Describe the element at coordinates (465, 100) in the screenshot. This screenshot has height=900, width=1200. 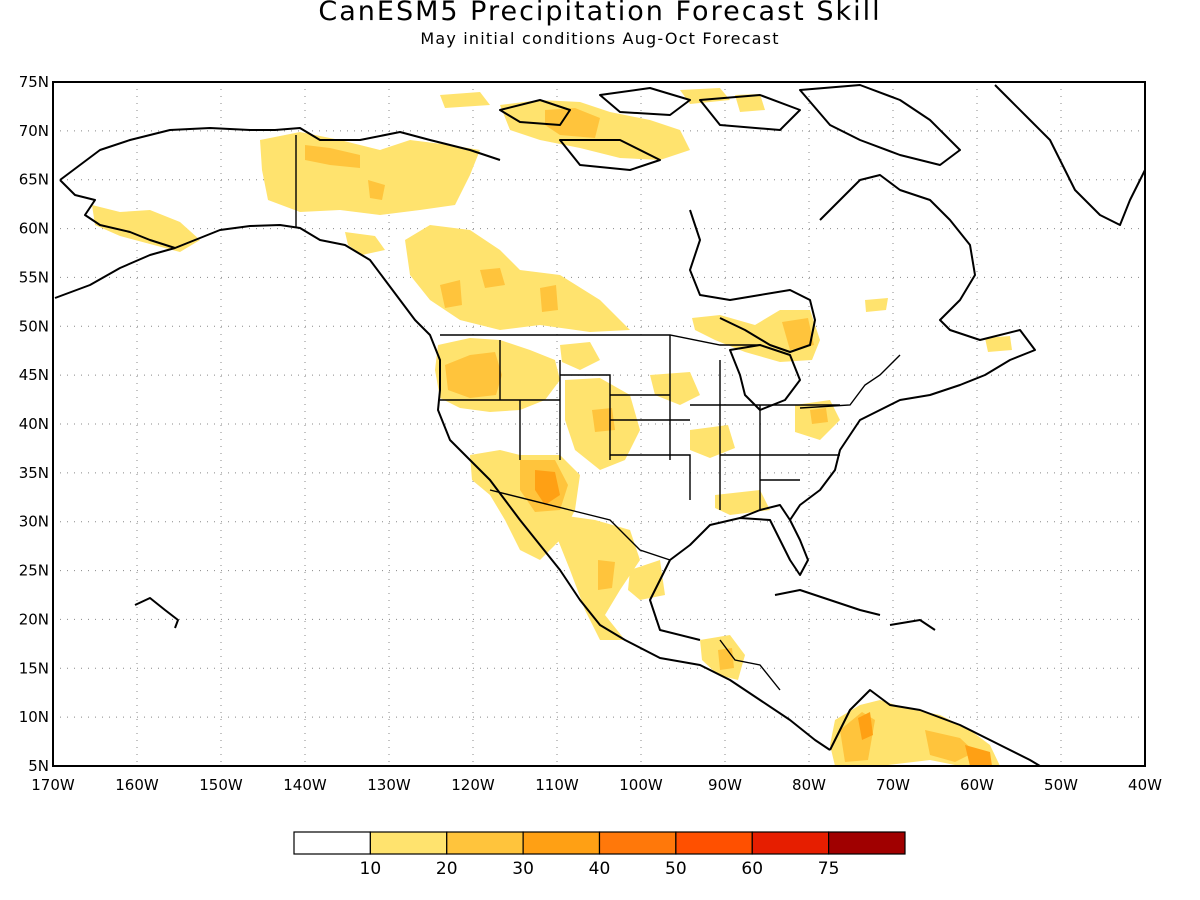
I see `skill-region-arctic-islands-west` at that location.